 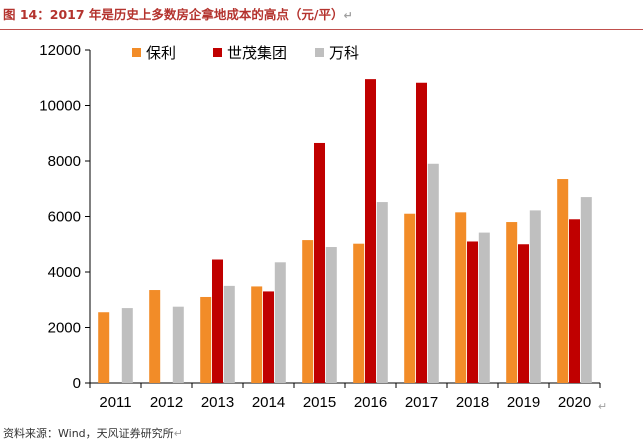 I want to click on y-tick-label: 2000, so click(x=64, y=328).